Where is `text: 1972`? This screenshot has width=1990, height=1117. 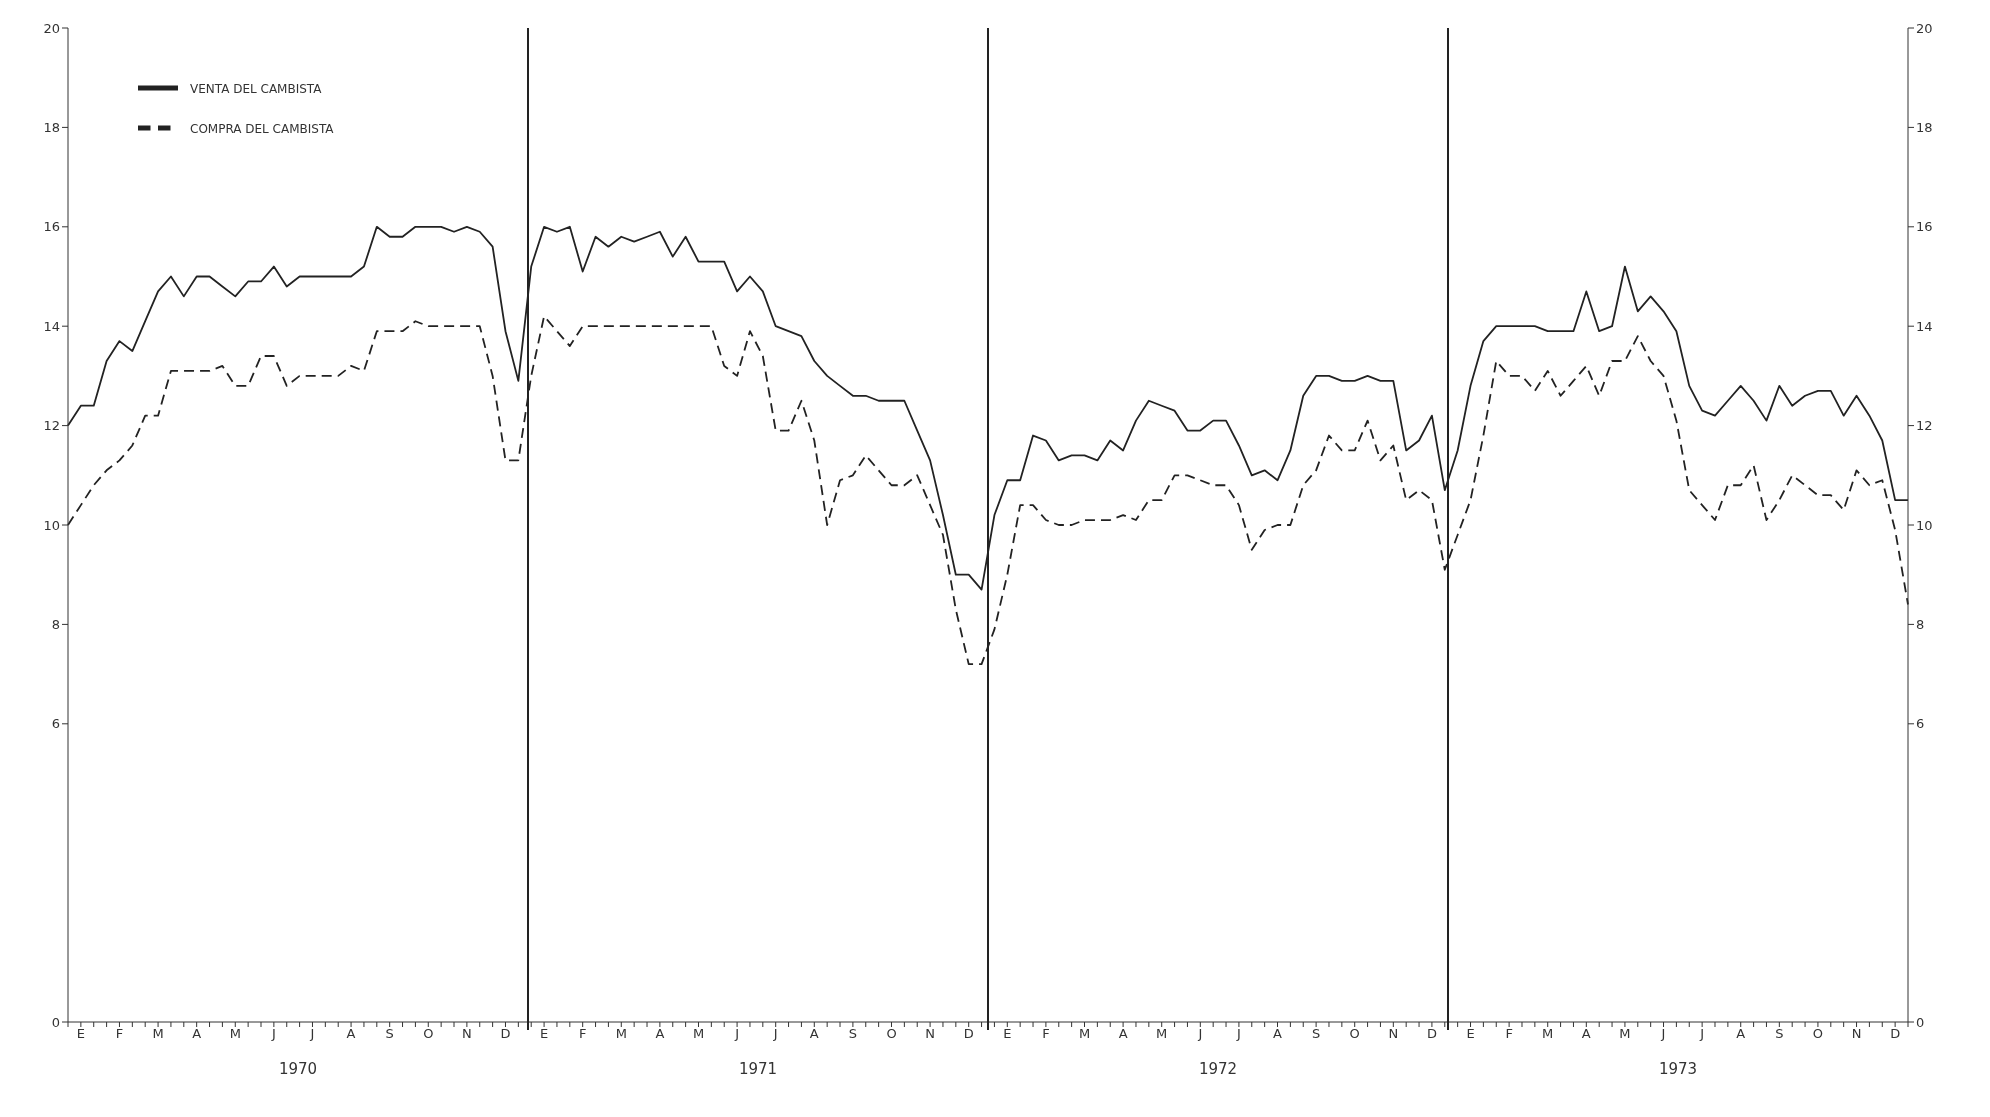
text: 1972 is located at coordinates (1218, 1069).